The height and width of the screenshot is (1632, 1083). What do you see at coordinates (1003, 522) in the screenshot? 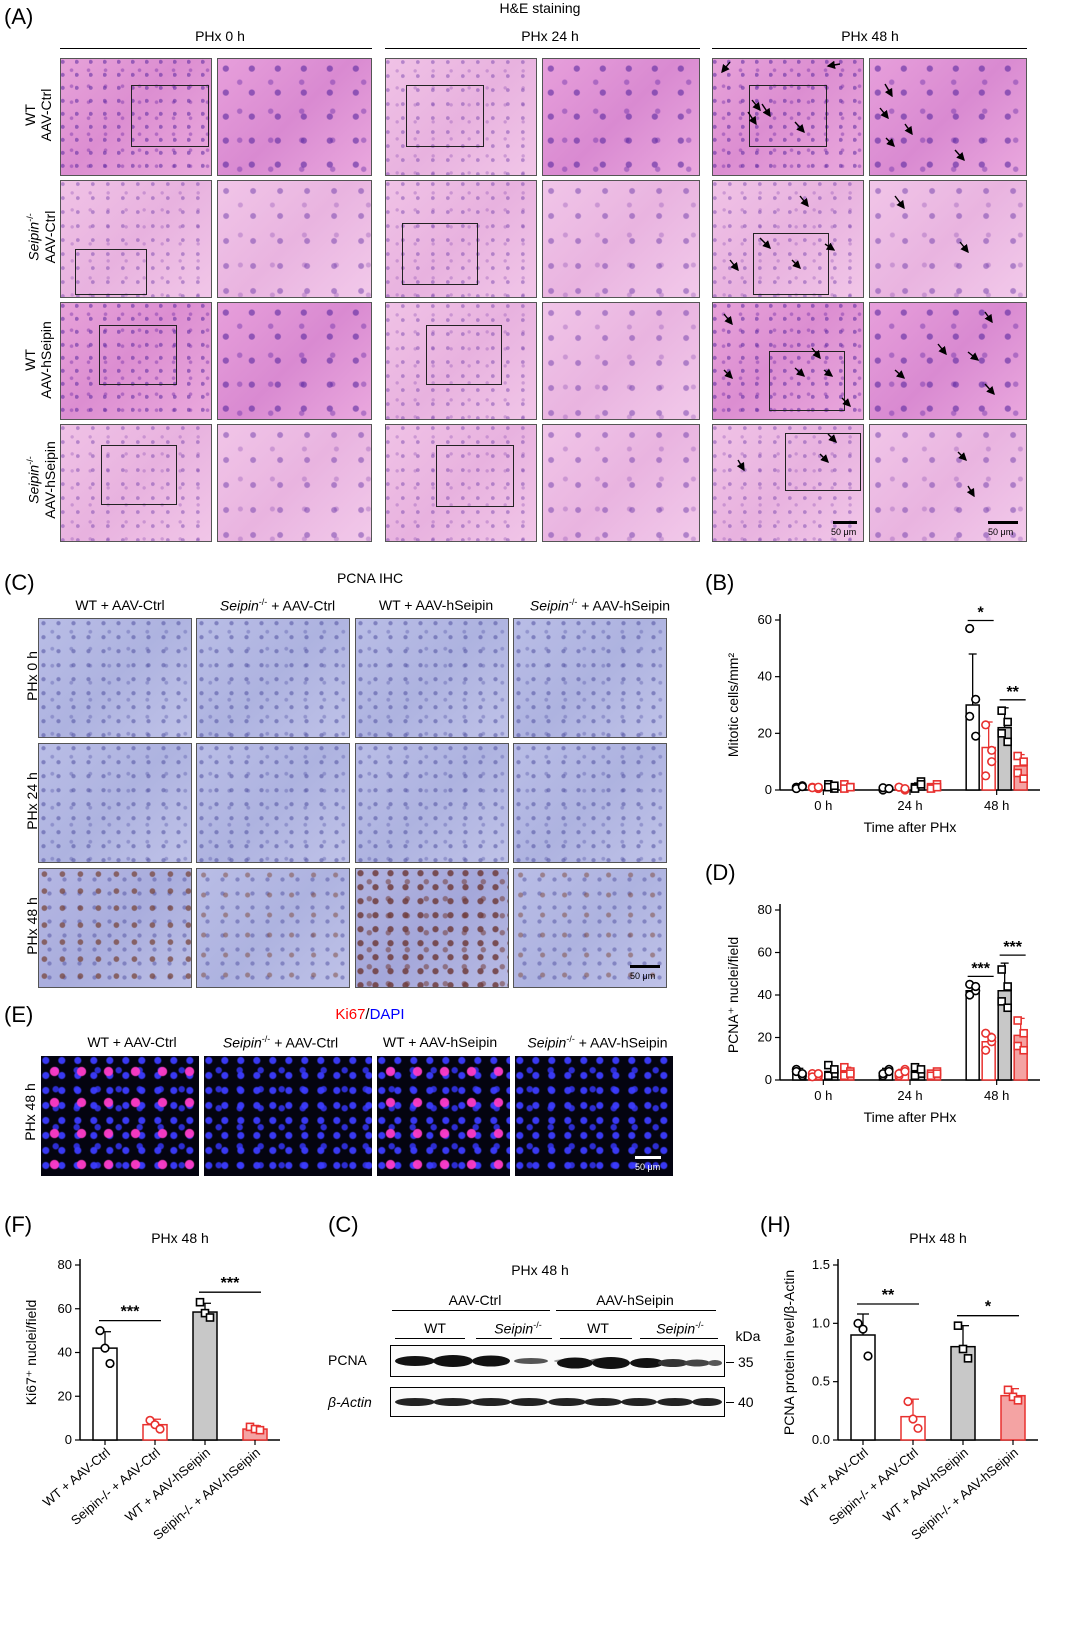
I see `scale-bar` at bounding box center [1003, 522].